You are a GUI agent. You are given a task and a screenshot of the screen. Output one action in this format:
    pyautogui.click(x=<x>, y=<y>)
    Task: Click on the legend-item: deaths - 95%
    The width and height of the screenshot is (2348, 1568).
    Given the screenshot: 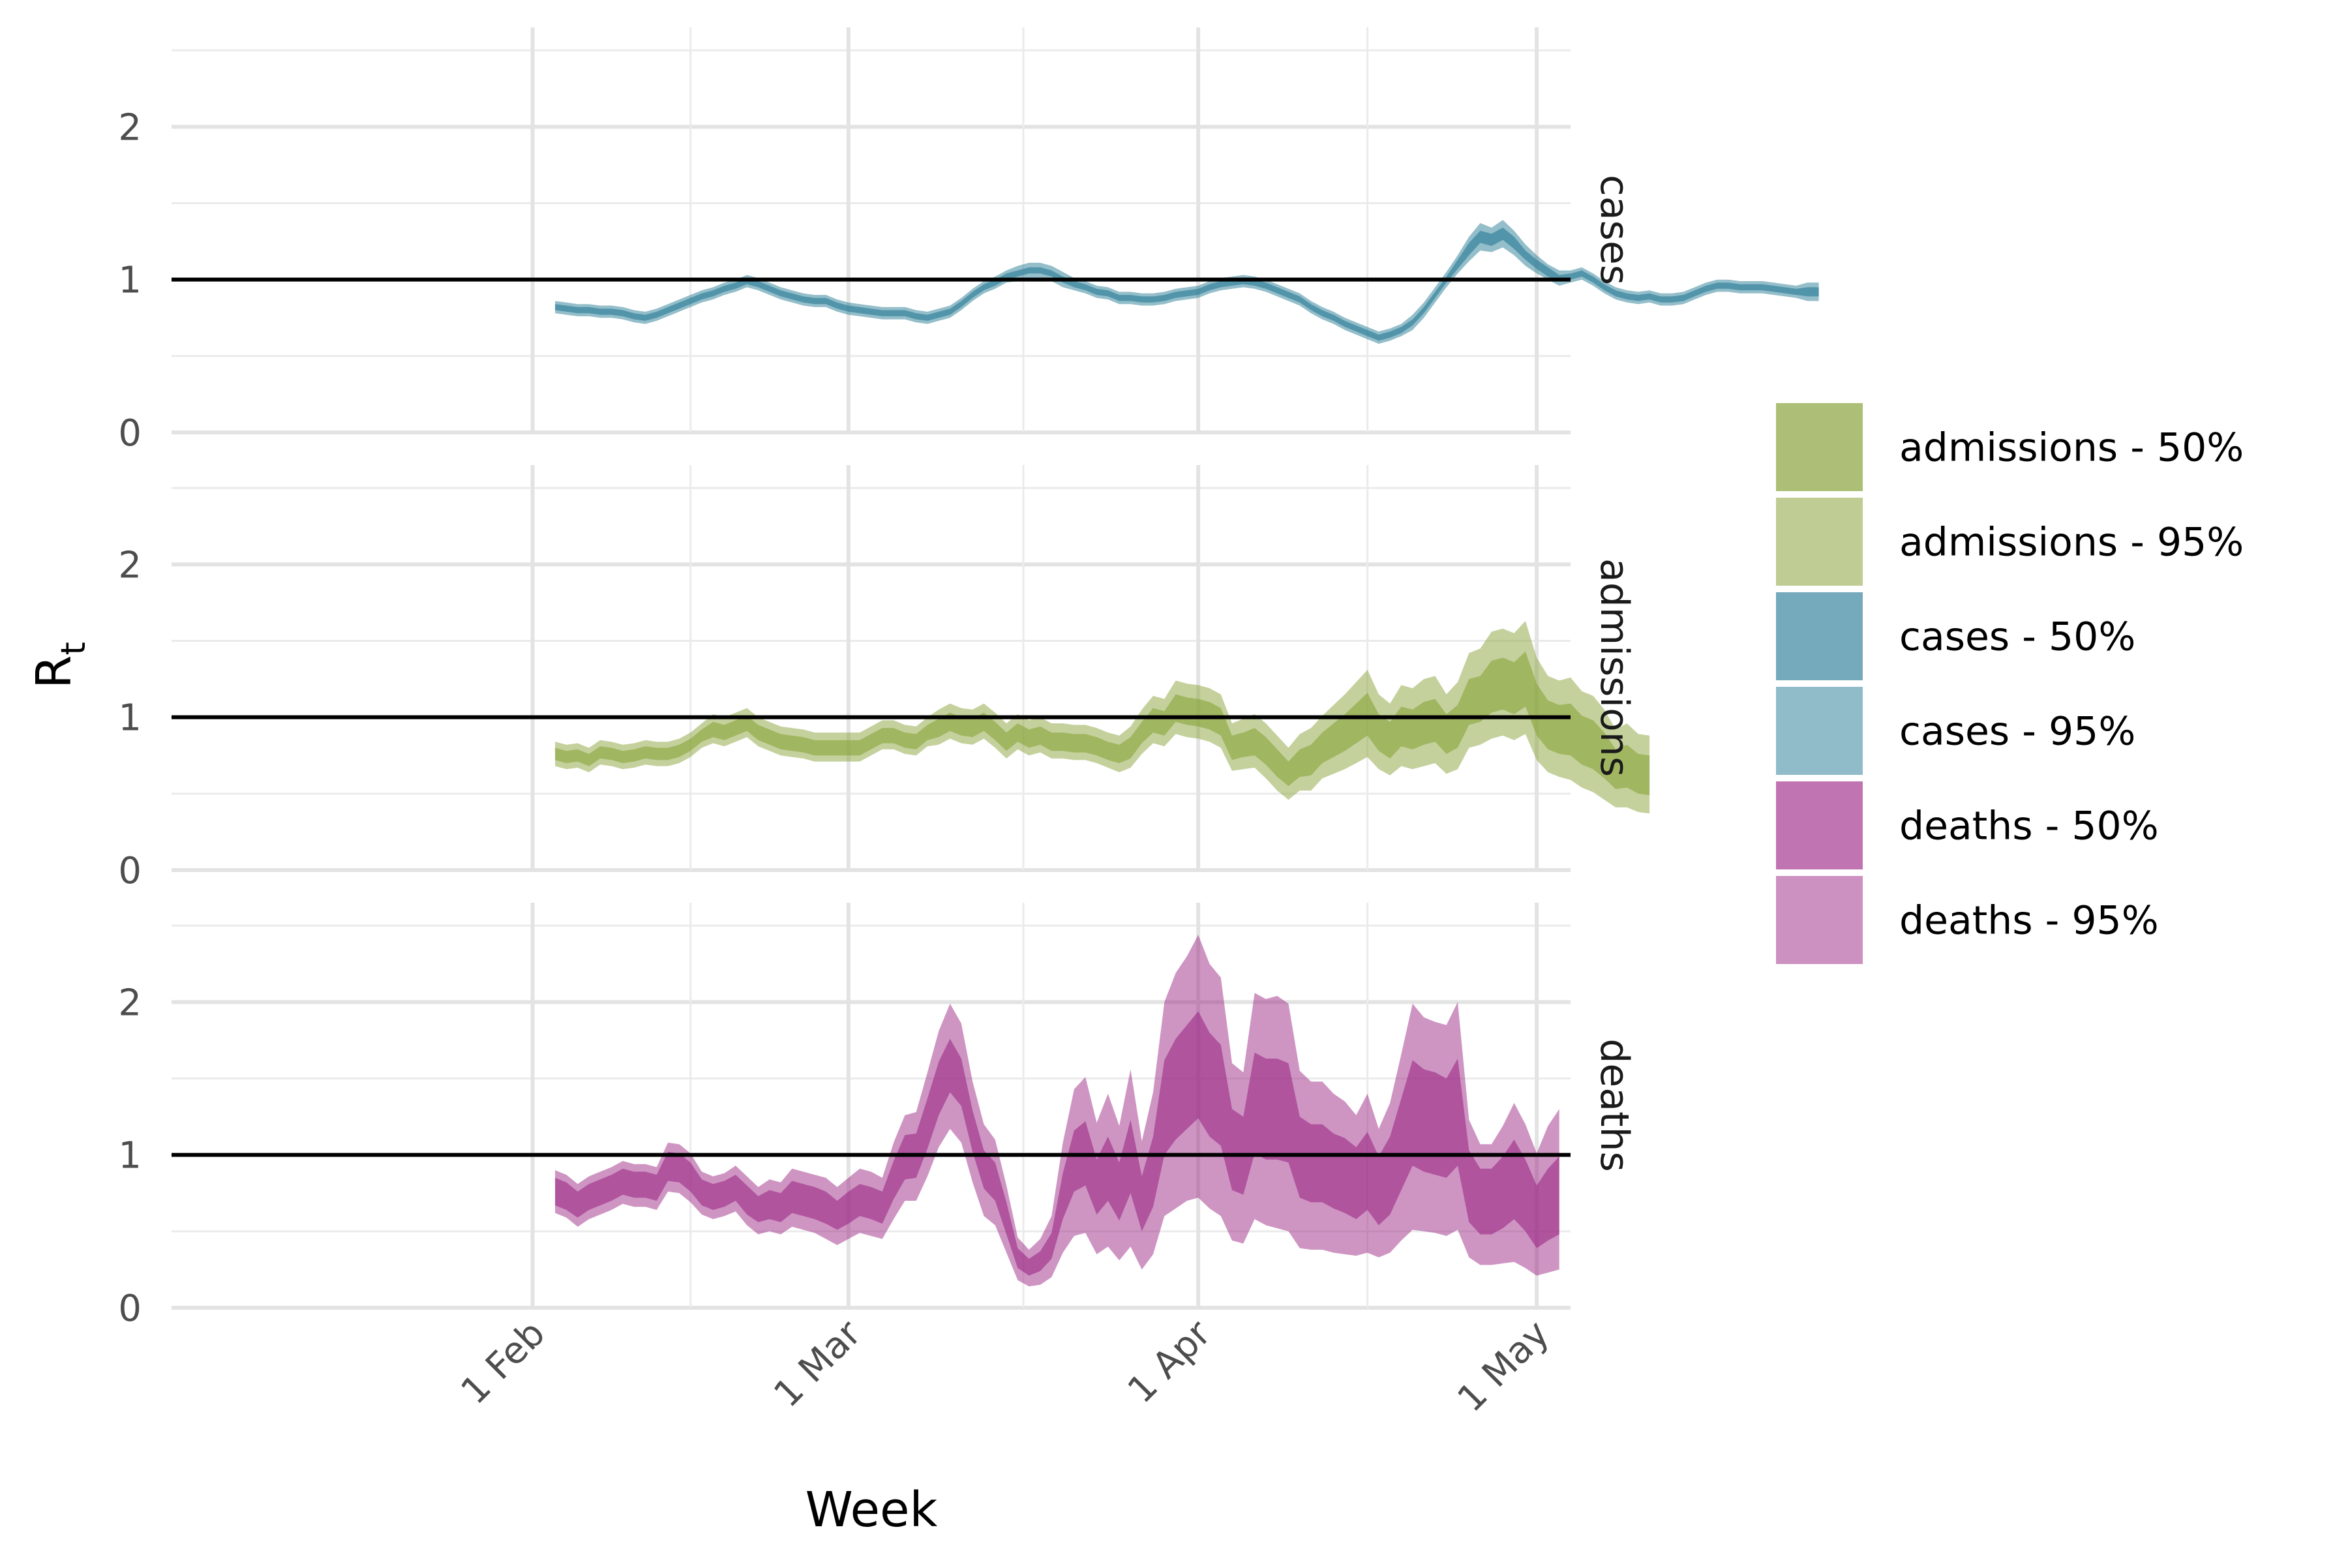 What is the action you would take?
    pyautogui.click(x=1968, y=920)
    